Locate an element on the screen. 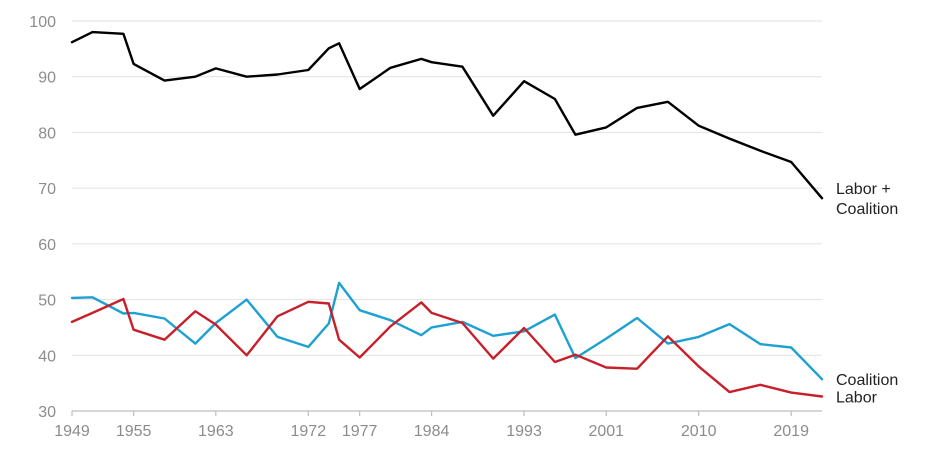 This screenshot has height=469, width=940. x-tick-label-1993: 1993 is located at coordinates (524, 431).